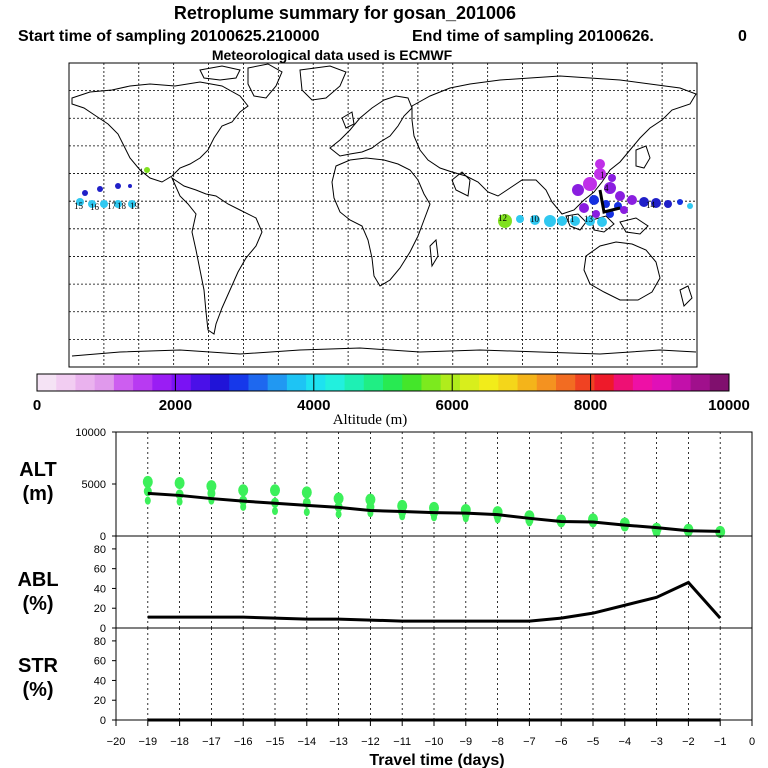 Image resolution: width=768 pixels, height=768 pixels. What do you see at coordinates (332, 55) in the screenshot?
I see `met-data-label: Meteorological data used is ECMWF` at bounding box center [332, 55].